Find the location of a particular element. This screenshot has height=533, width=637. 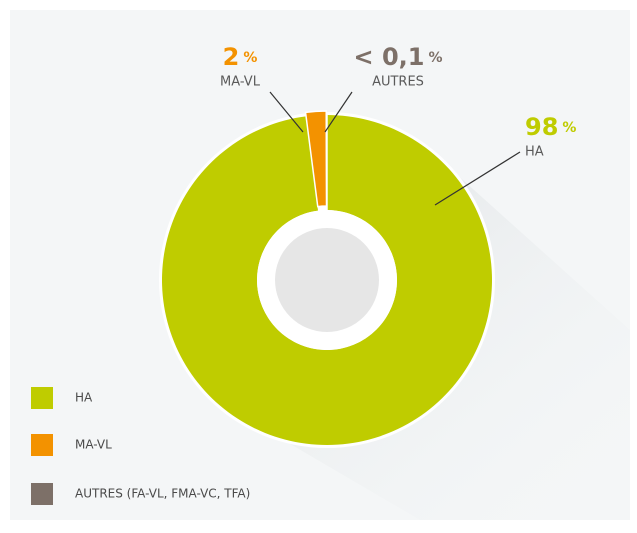

value-number: 2 is located at coordinates (231, 57).